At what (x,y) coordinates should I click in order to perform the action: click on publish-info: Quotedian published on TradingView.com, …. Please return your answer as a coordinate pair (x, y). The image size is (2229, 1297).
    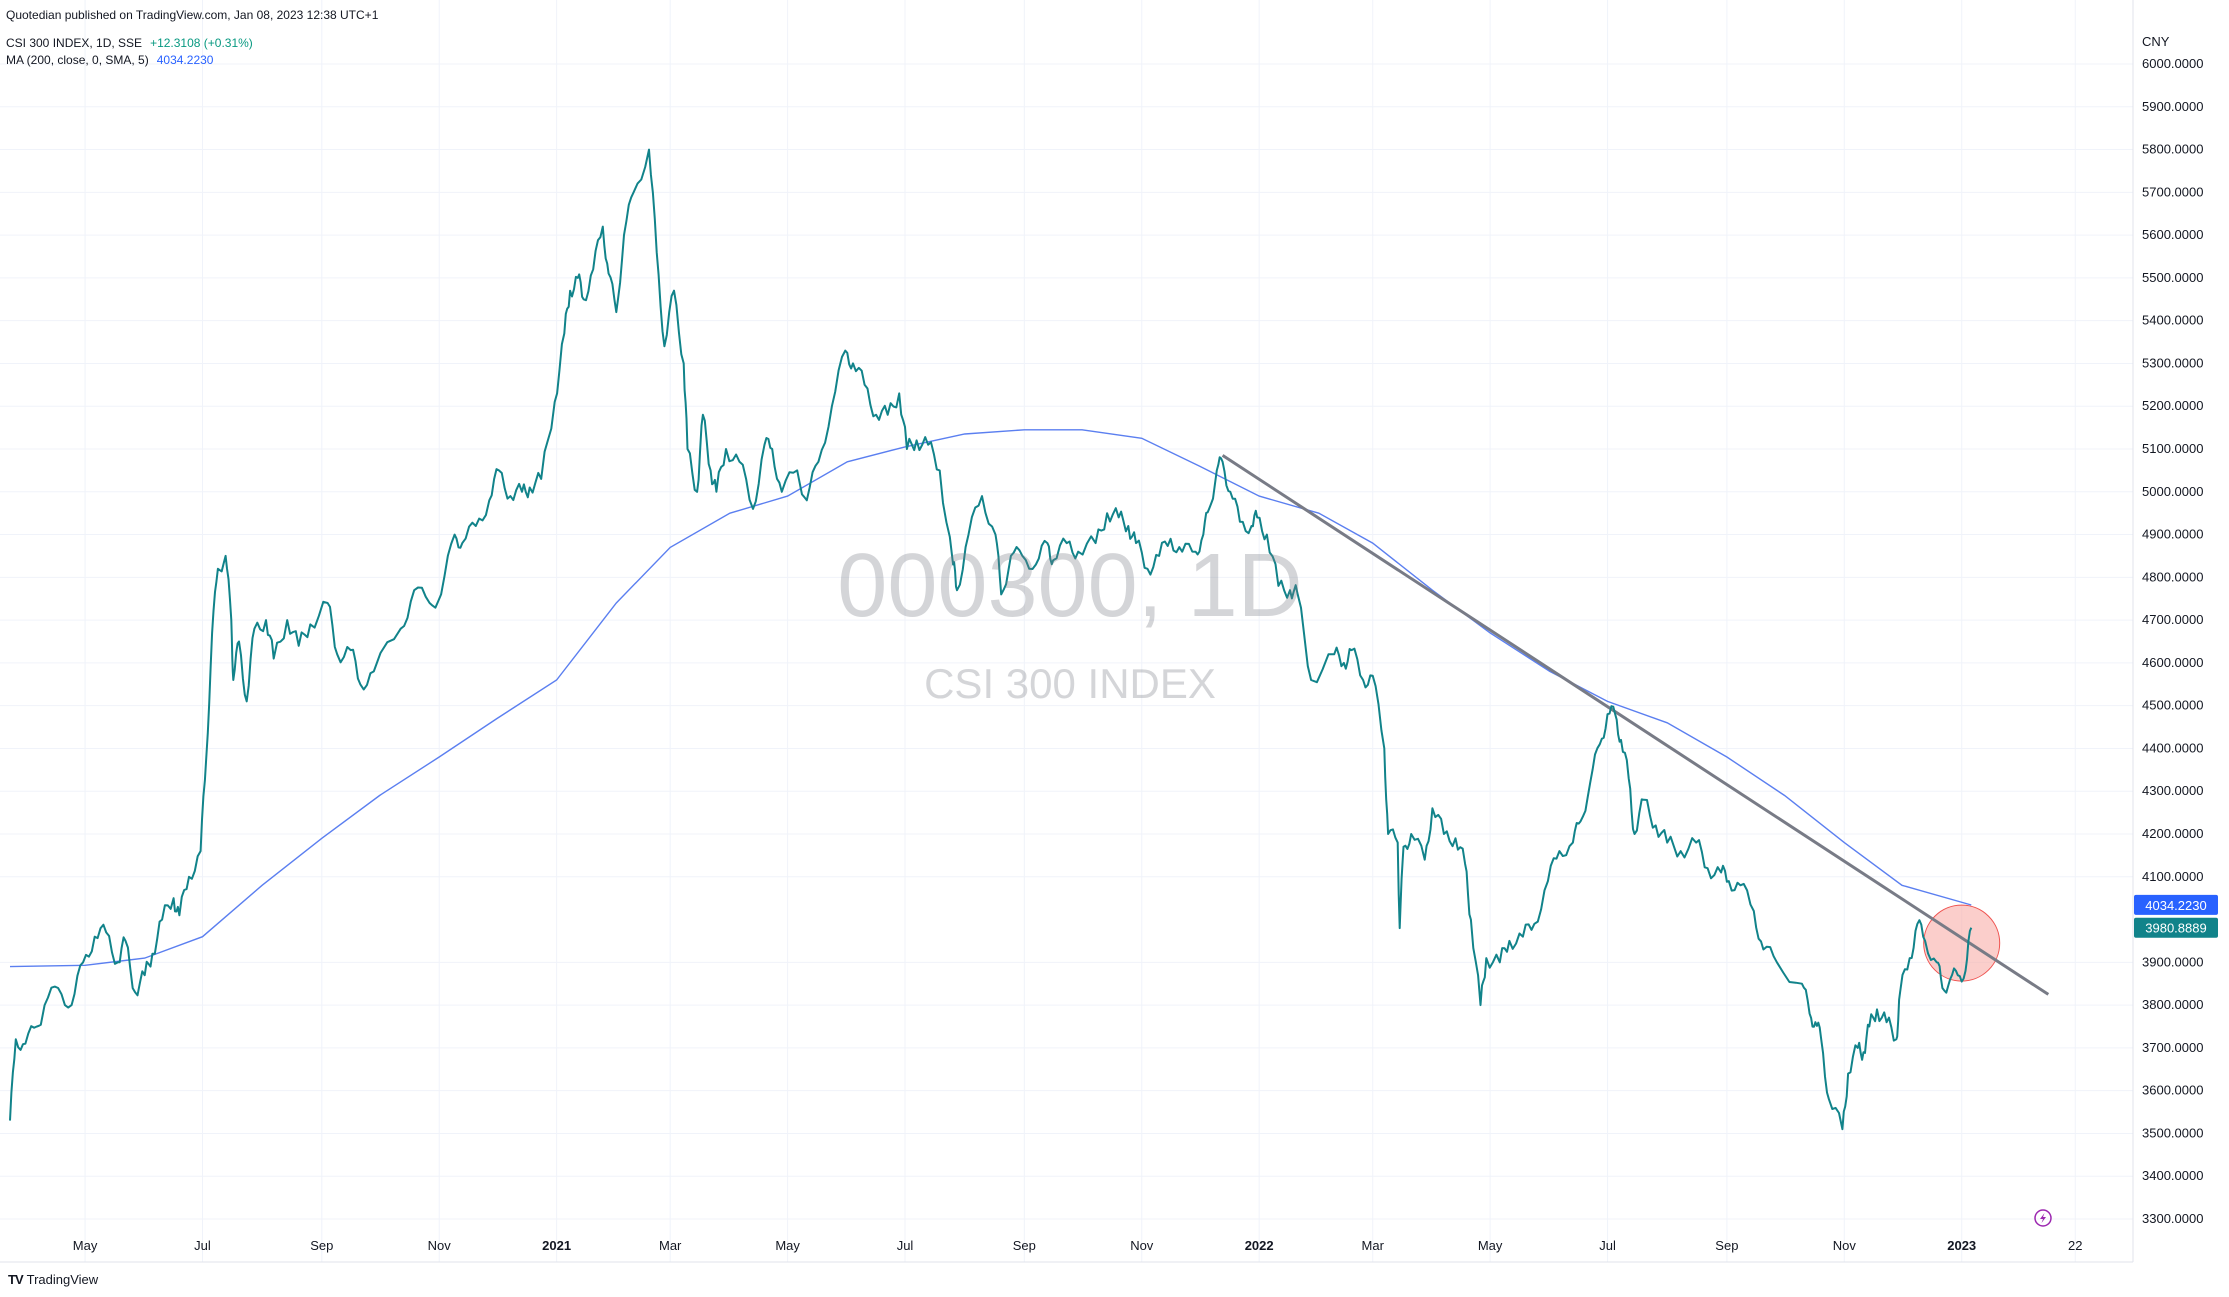
    Looking at the image, I should click on (192, 15).